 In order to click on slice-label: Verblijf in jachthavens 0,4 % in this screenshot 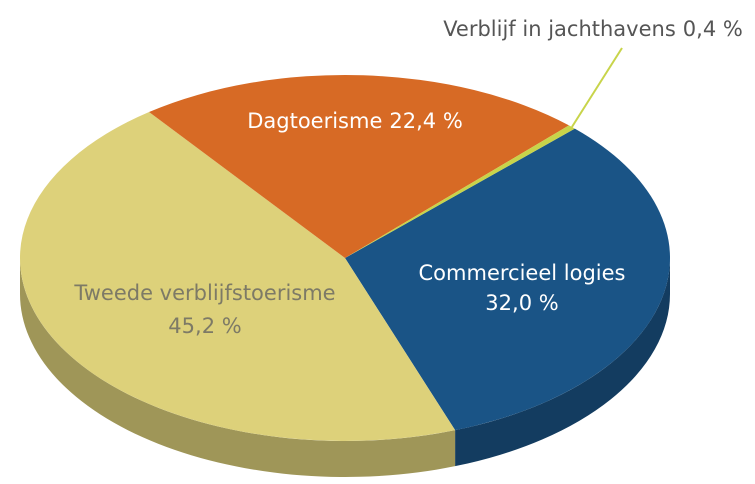, I will do `click(593, 29)`.